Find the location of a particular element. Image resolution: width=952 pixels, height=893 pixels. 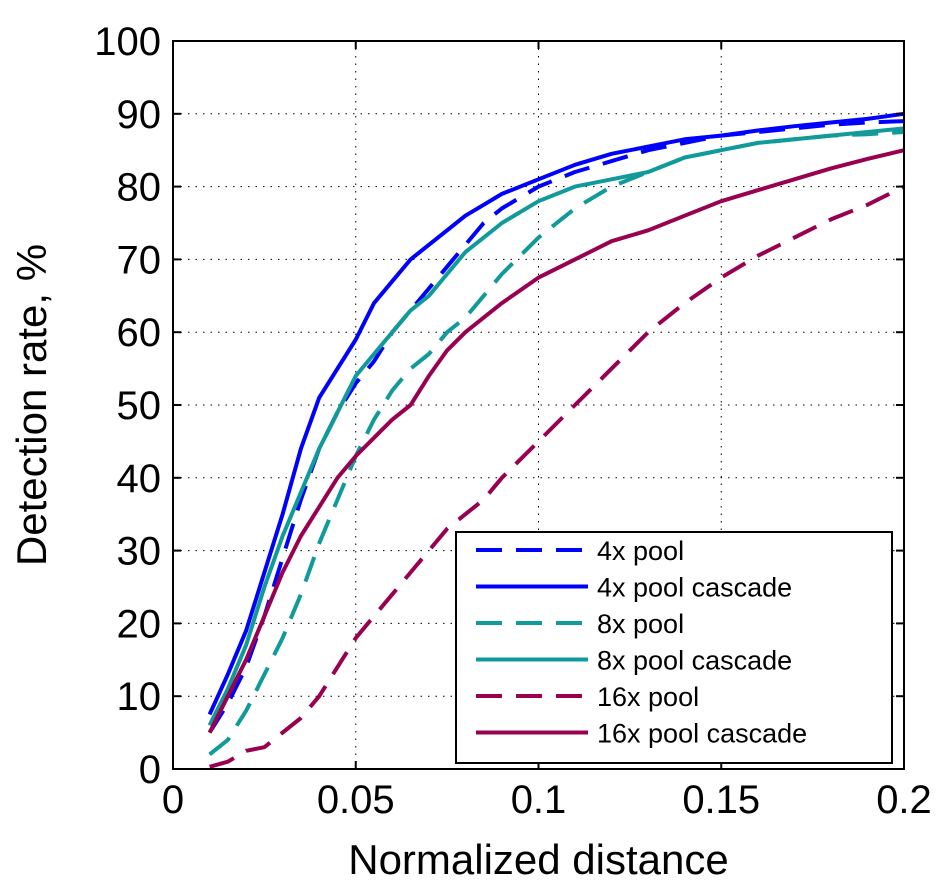

y-tick-label: 30 is located at coordinates (139, 552).